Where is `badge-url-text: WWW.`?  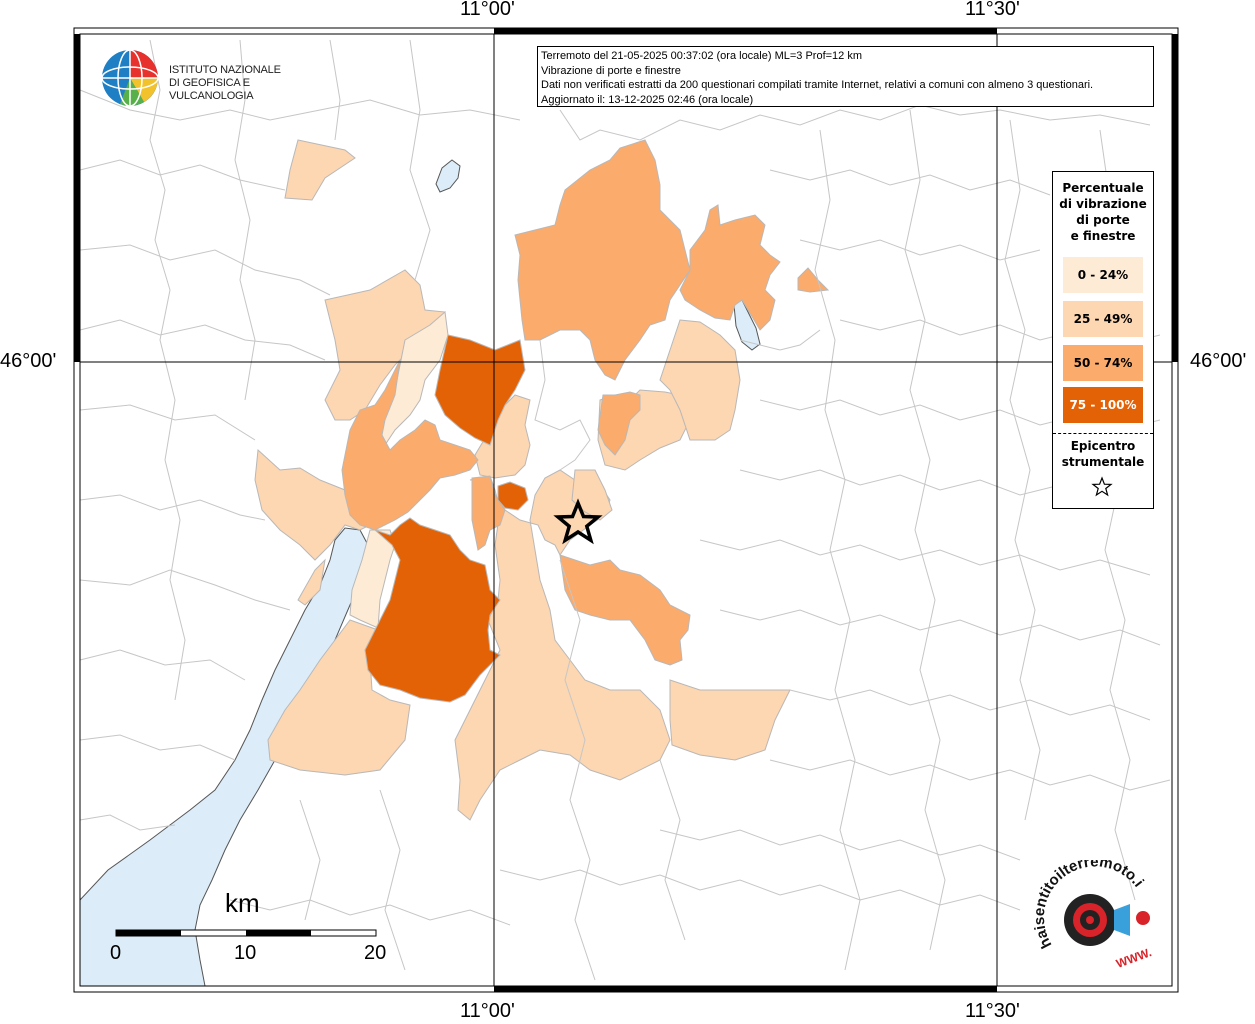 badge-url-text: WWW. is located at coordinates (1133, 958).